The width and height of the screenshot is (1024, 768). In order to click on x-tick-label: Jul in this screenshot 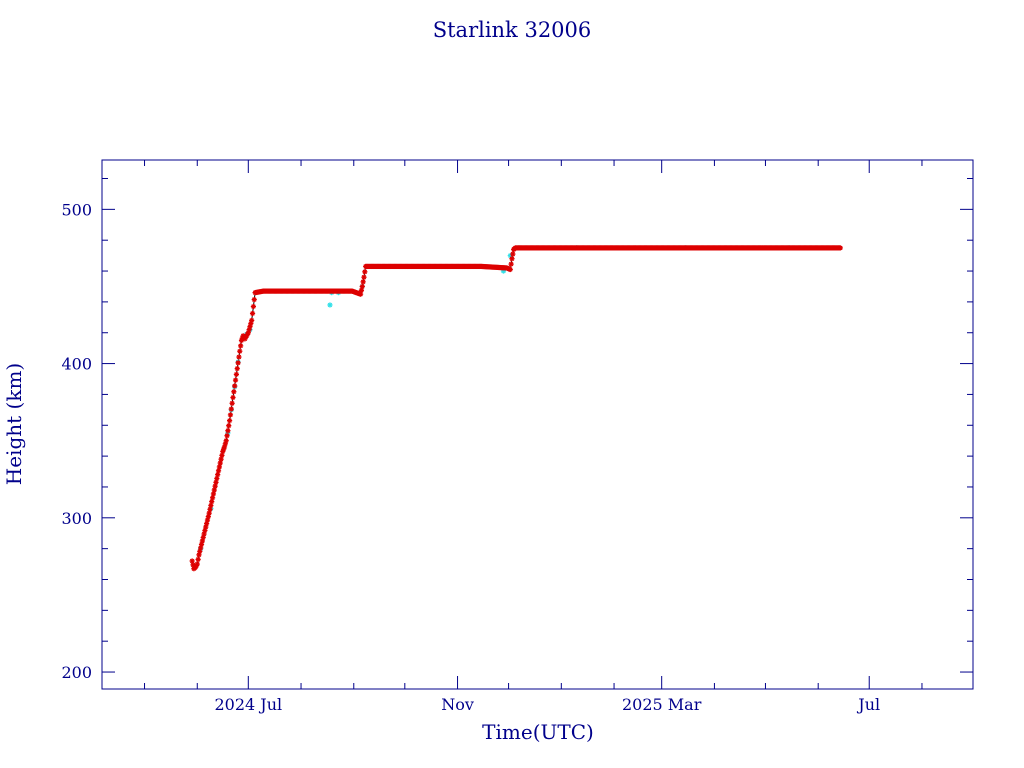, I will do `click(868, 704)`.